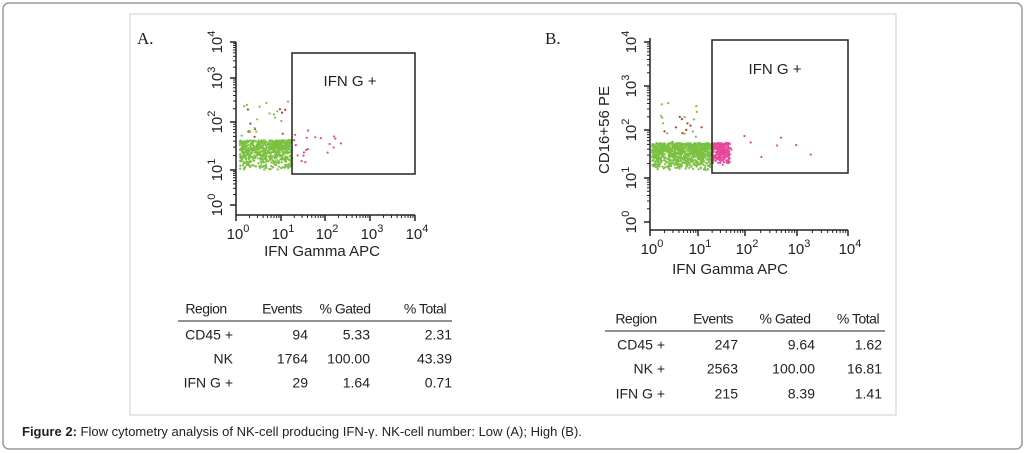  What do you see at coordinates (209, 335) in the screenshot?
I see `table-cell: CD45 +` at bounding box center [209, 335].